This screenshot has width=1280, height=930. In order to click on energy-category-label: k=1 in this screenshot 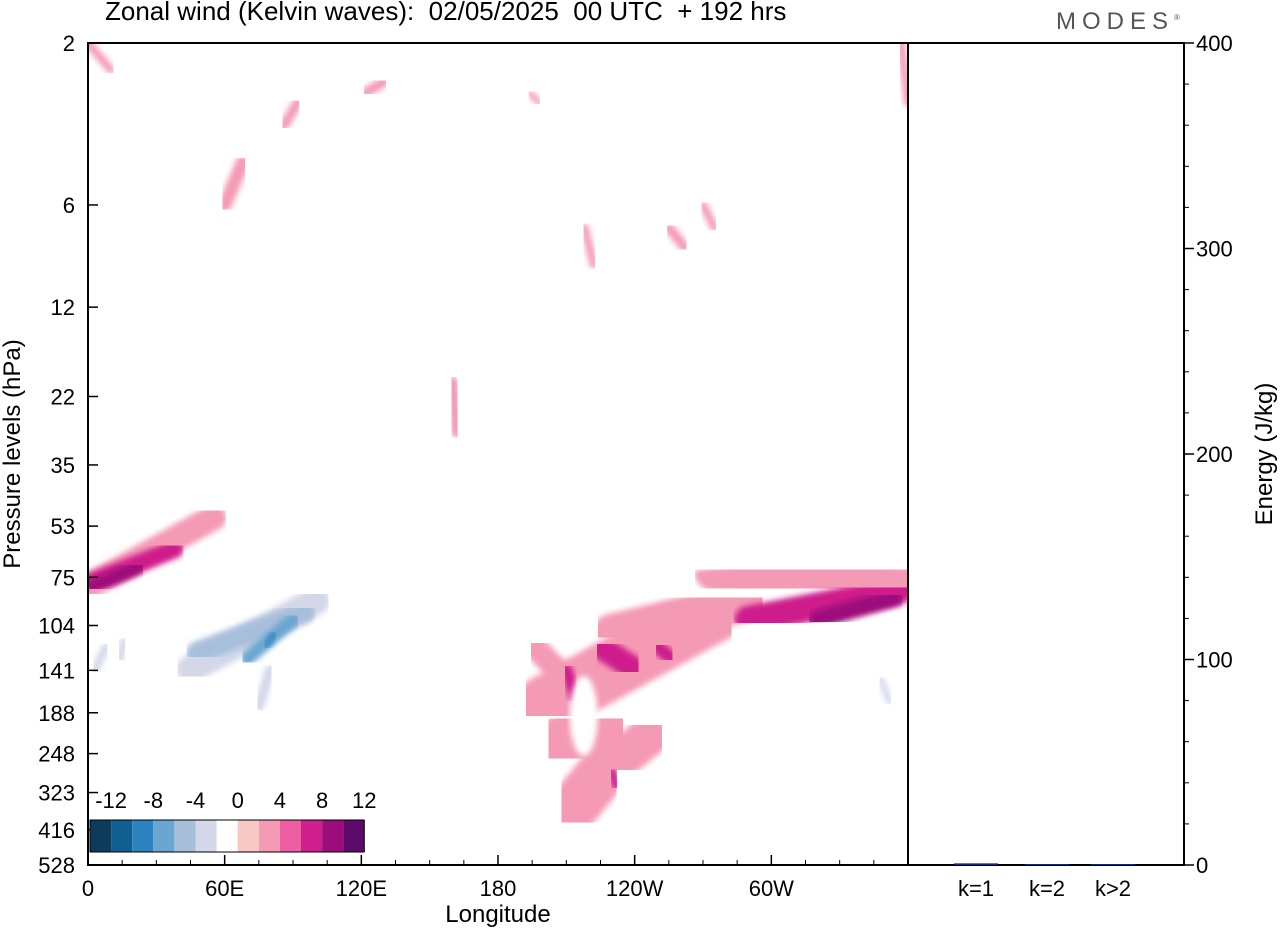, I will do `click(976, 888)`.